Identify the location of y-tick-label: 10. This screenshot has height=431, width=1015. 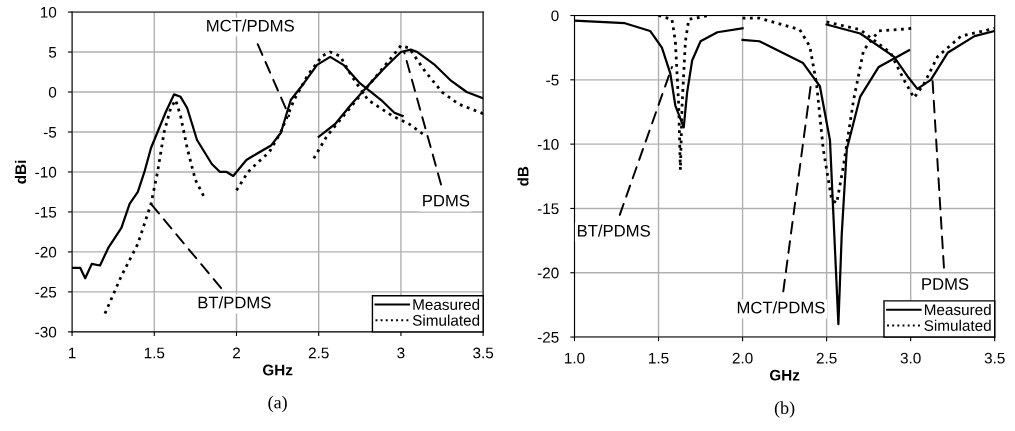
(48, 12).